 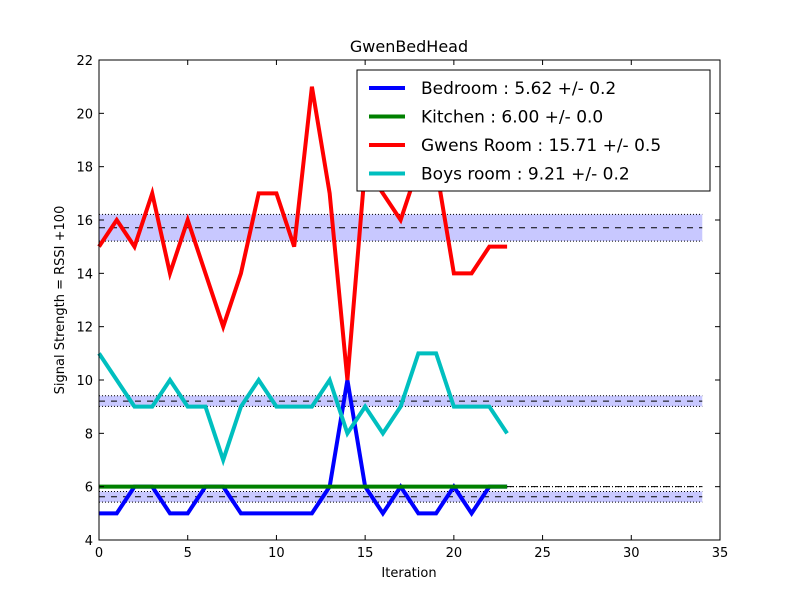 I want to click on y-tick-label-7: 18, so click(x=84, y=168).